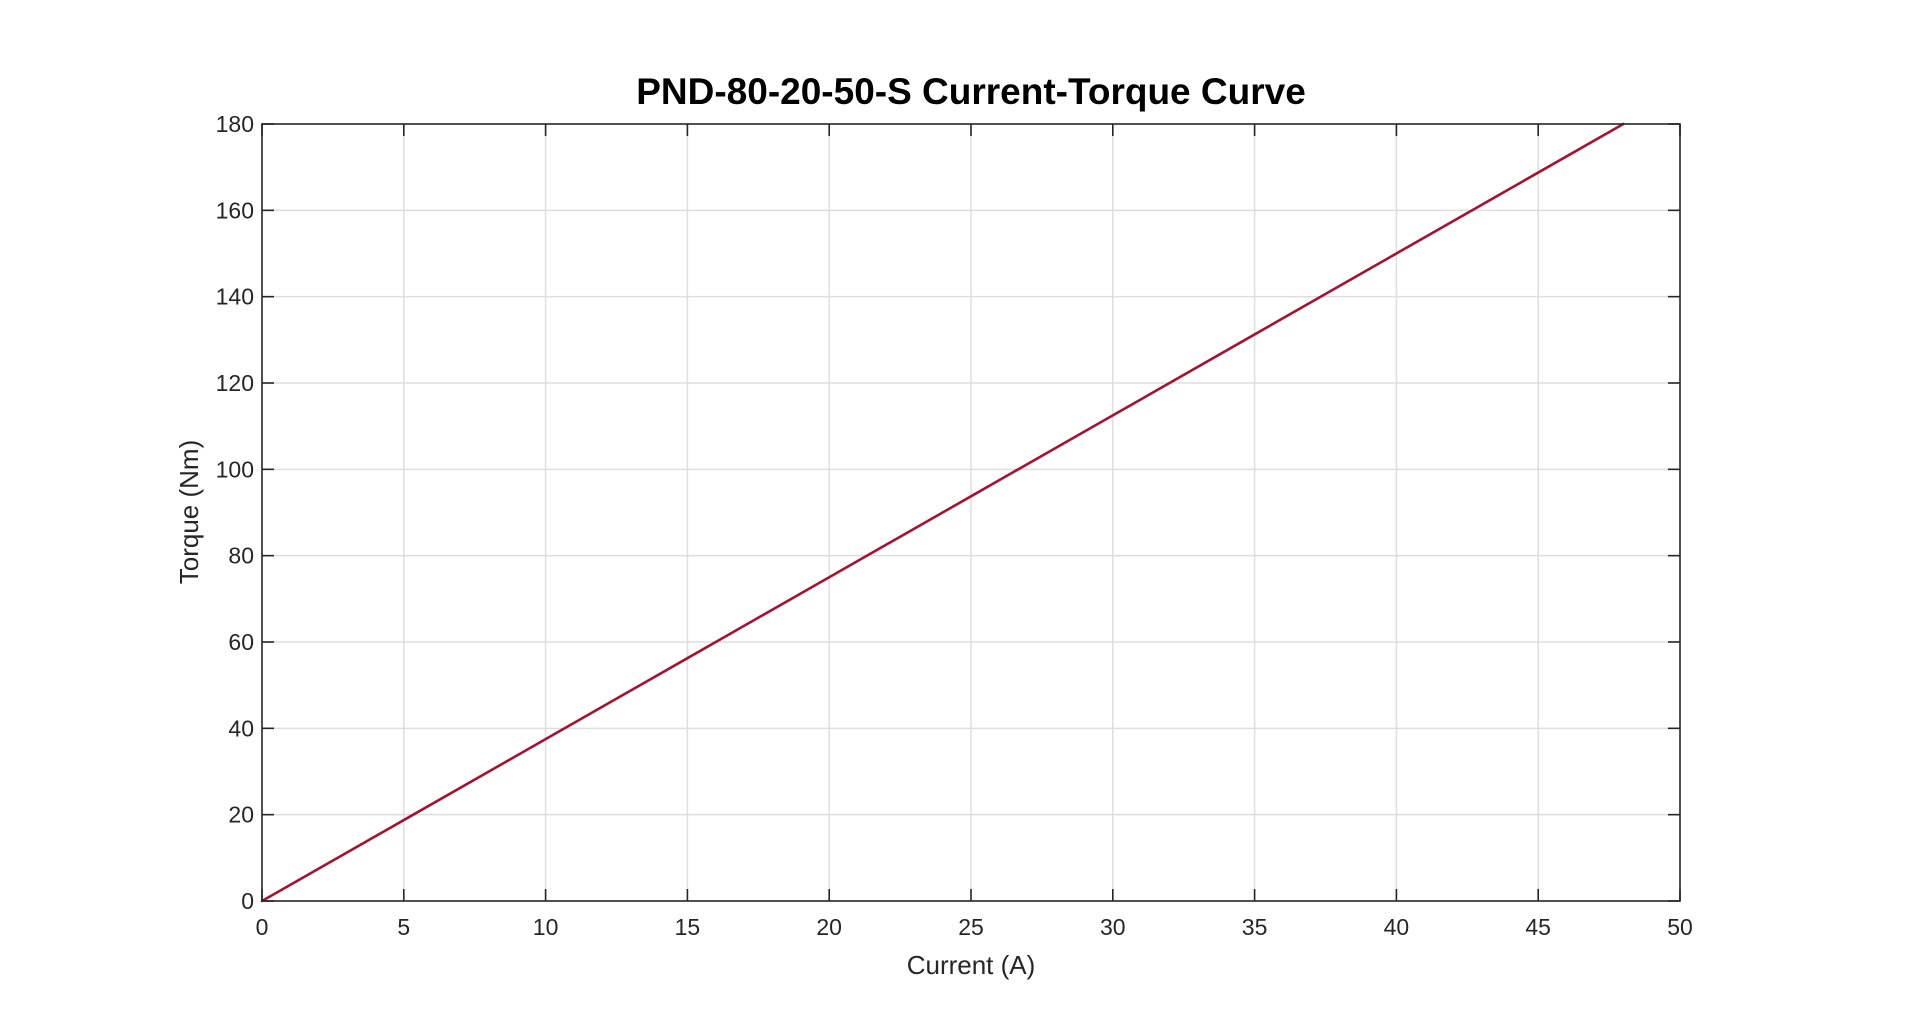  What do you see at coordinates (235, 297) in the screenshot?
I see `y-tick-label: 140` at bounding box center [235, 297].